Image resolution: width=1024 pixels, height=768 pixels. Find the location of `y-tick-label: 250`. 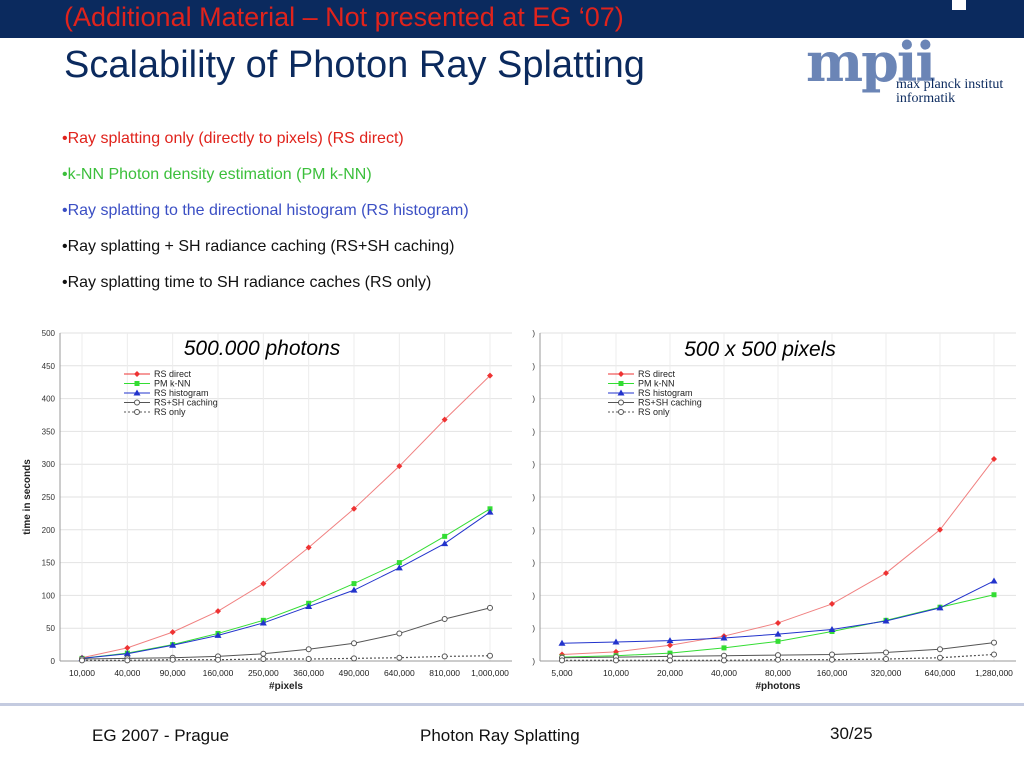

y-tick-label: 250 is located at coordinates (49, 497).